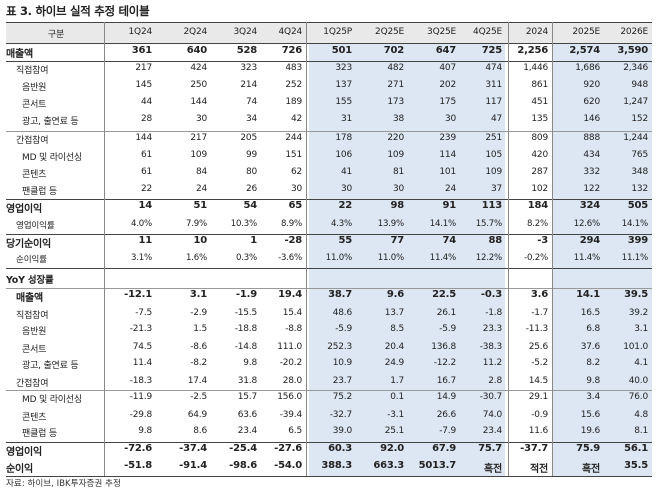 The height and width of the screenshot is (493, 658). What do you see at coordinates (296, 119) in the screenshot?
I see `cell-value: 42` at bounding box center [296, 119].